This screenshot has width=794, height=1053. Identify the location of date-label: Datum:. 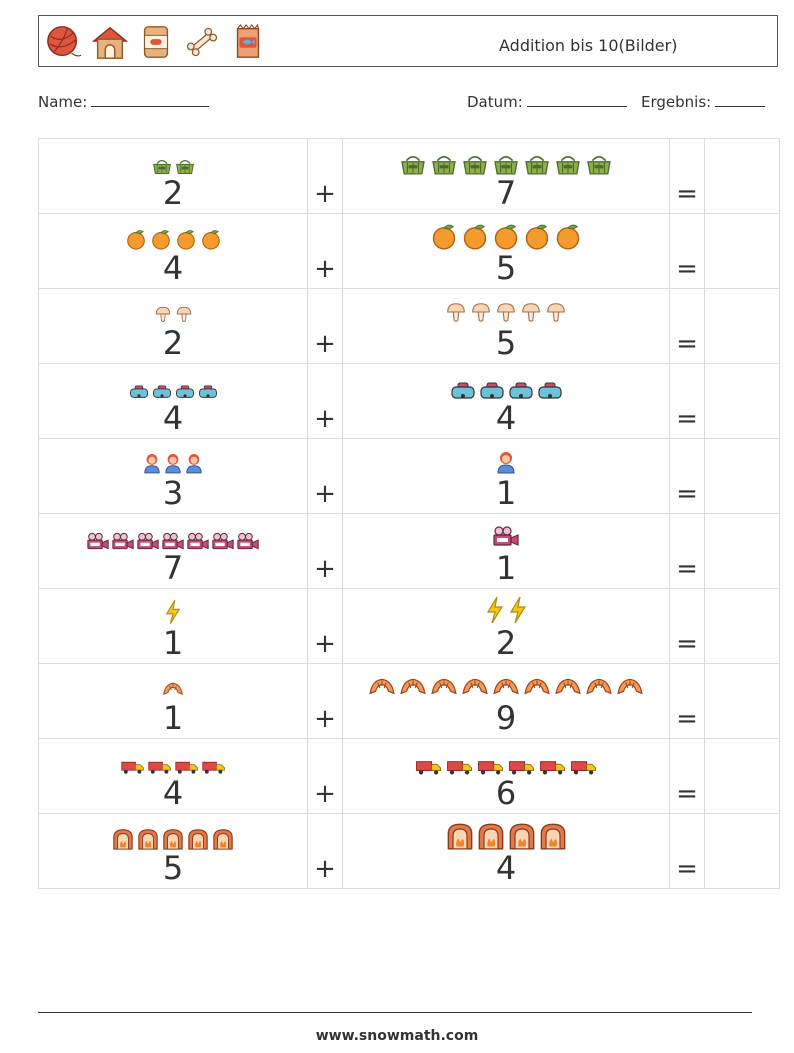
(495, 102).